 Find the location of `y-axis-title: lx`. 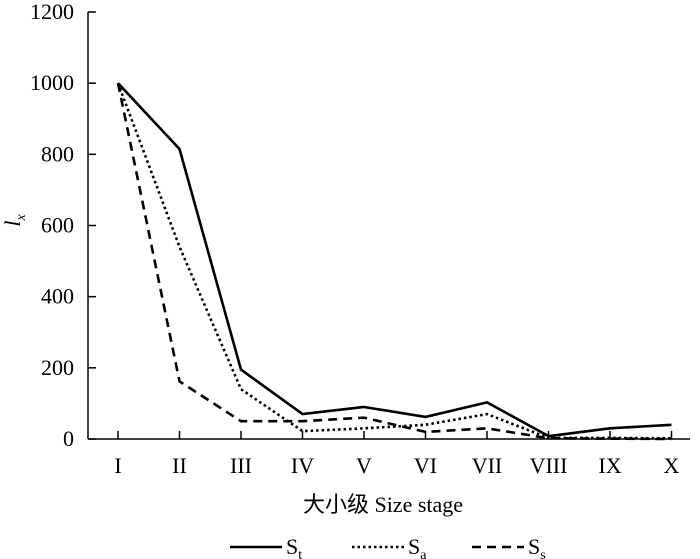

y-axis-title: lx is located at coordinates (14, 220).